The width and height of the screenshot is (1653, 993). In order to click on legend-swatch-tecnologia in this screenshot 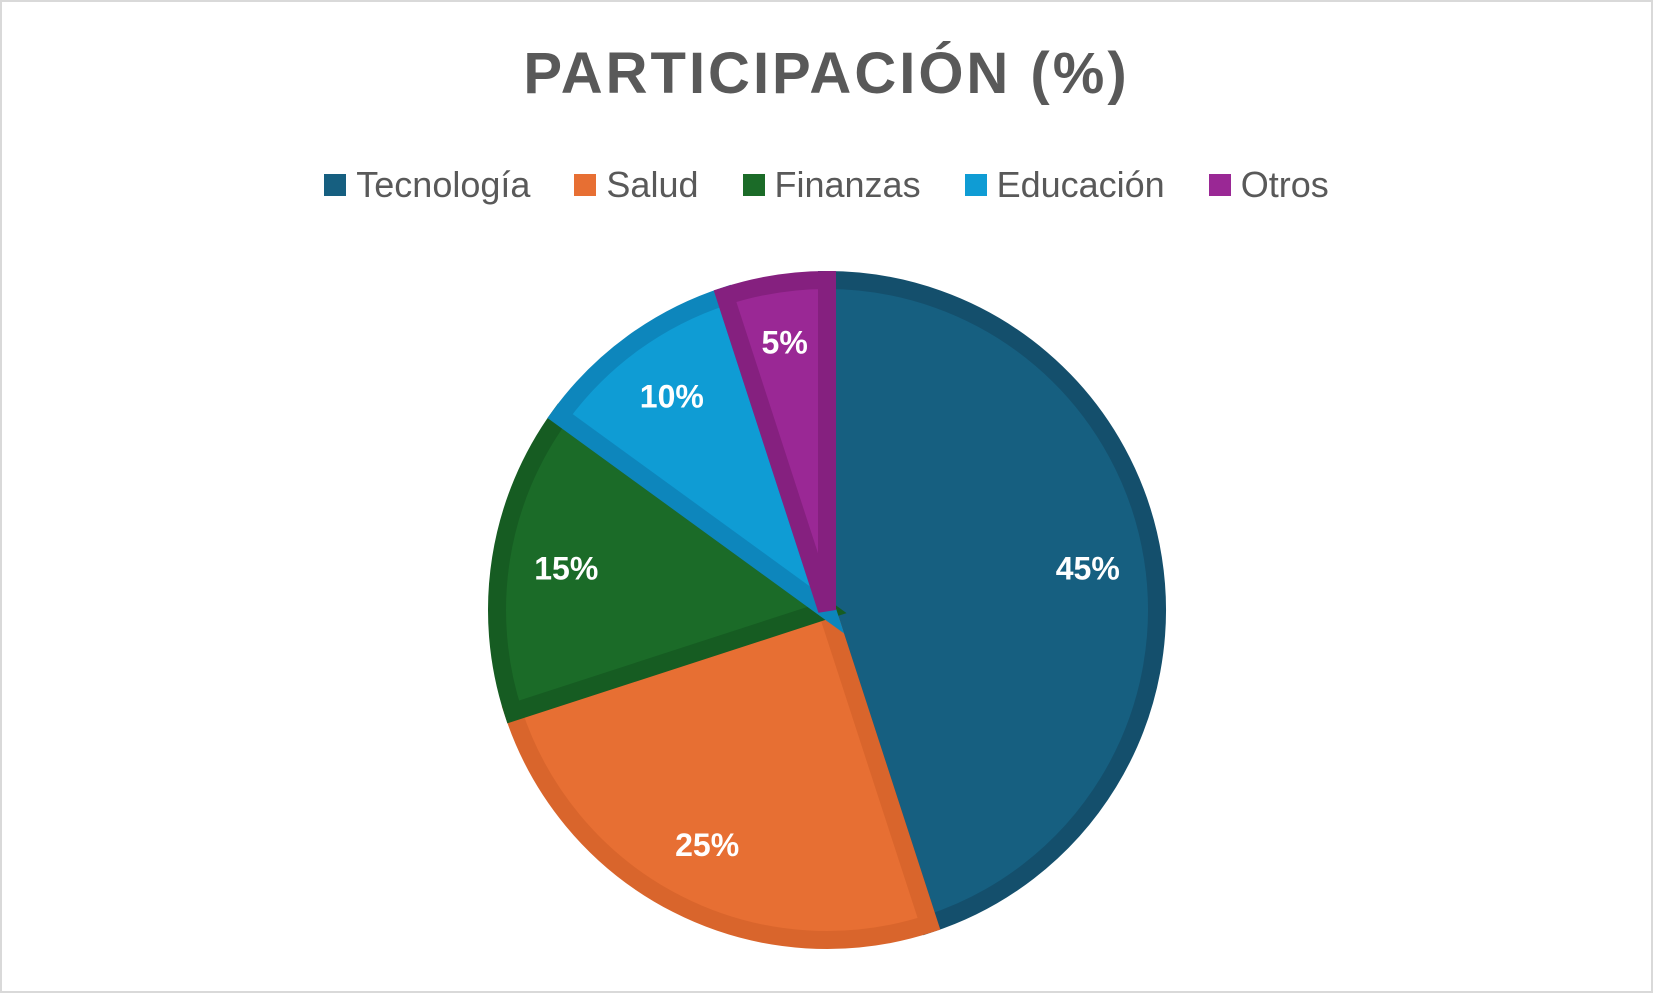, I will do `click(335, 185)`.